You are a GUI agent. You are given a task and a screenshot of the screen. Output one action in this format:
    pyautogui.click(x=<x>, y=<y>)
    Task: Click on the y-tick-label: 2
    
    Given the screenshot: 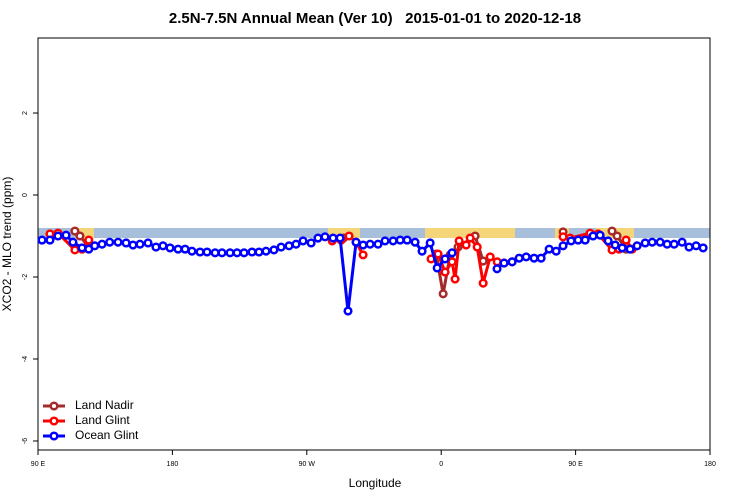 What is the action you would take?
    pyautogui.click(x=25, y=113)
    